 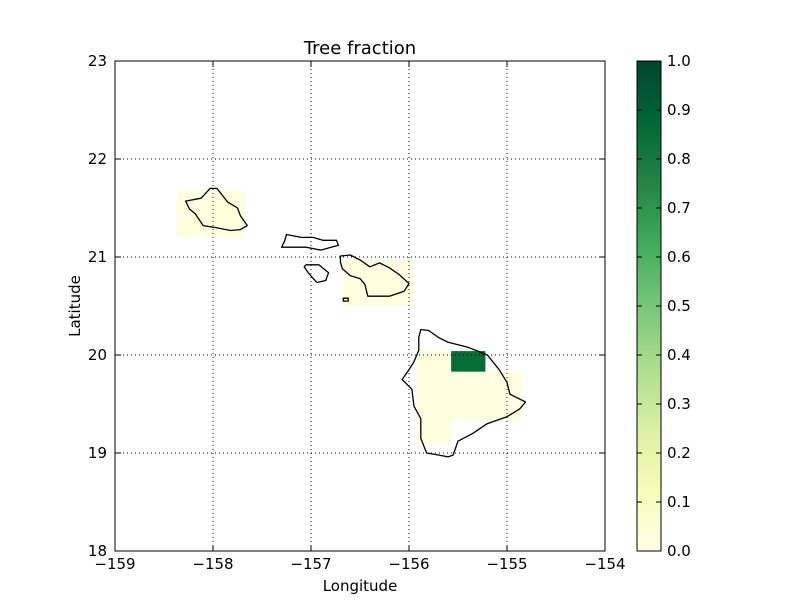 What do you see at coordinates (679, 208) in the screenshot?
I see `colorbar-tick-label: 0.7` at bounding box center [679, 208].